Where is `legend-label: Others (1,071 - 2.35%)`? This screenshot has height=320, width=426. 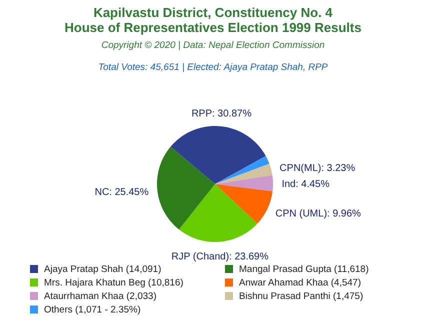
legend-label: Others (1,071 - 2.35%) is located at coordinates (92, 310).